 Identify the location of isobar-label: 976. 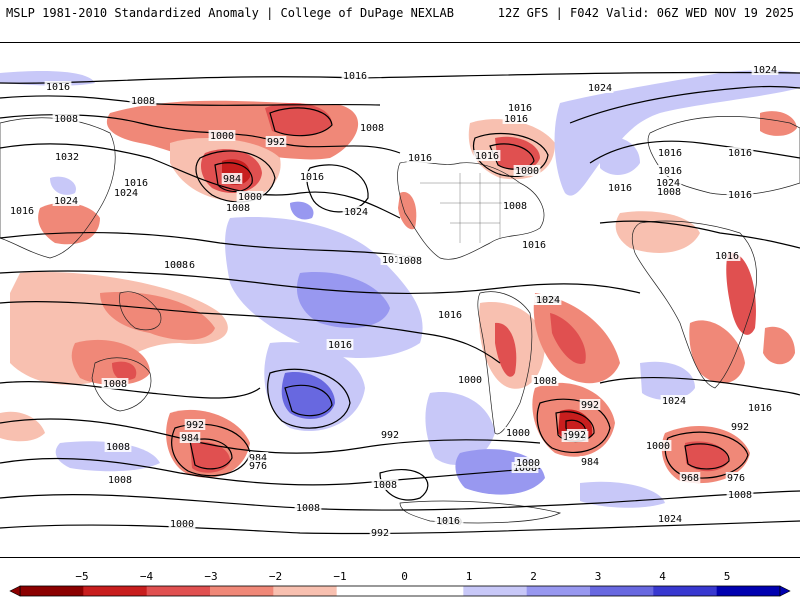
(736, 478).